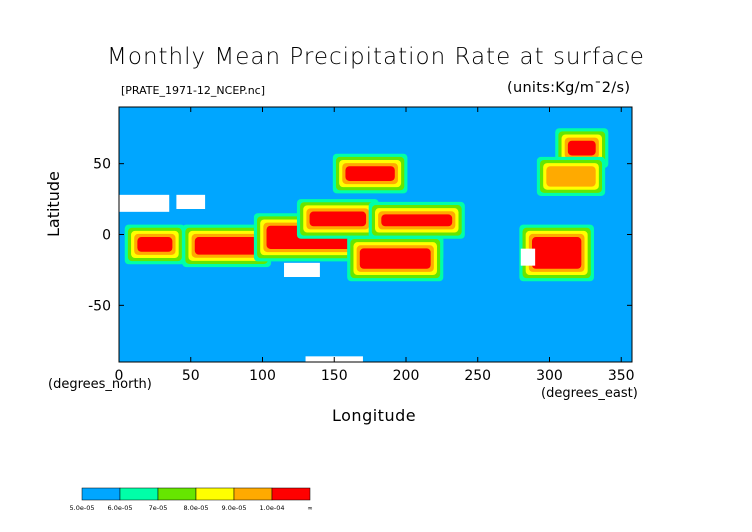  Describe the element at coordinates (102, 165) in the screenshot. I see `y-tick-label: 50` at that location.